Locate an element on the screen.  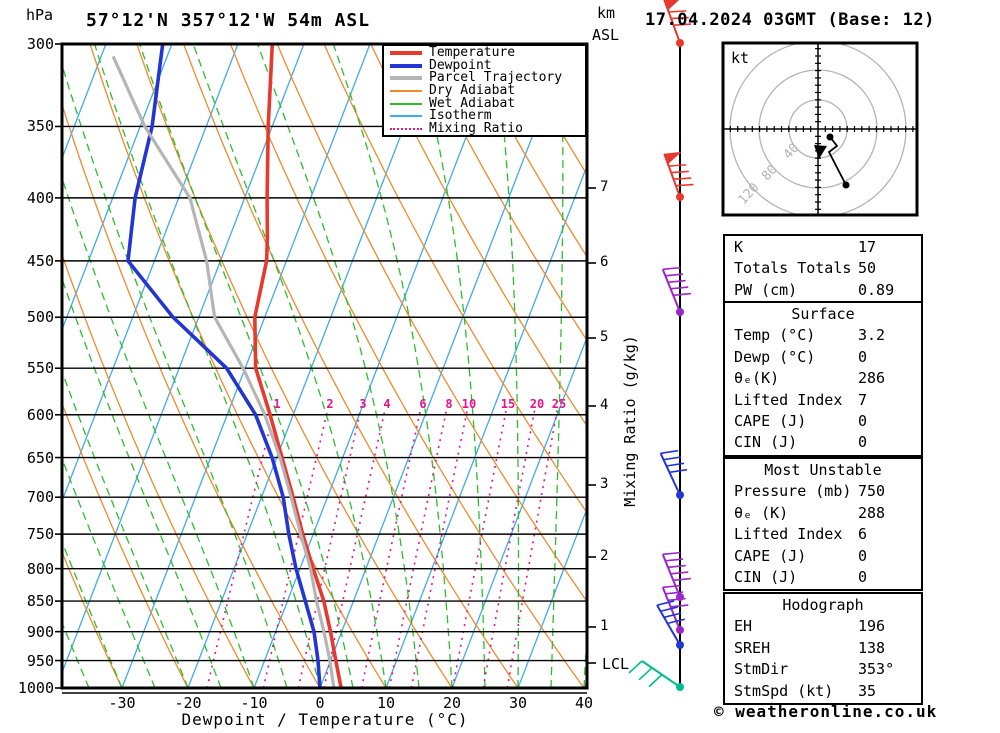
temperature-tick-label: 10 is located at coordinates (386, 703).